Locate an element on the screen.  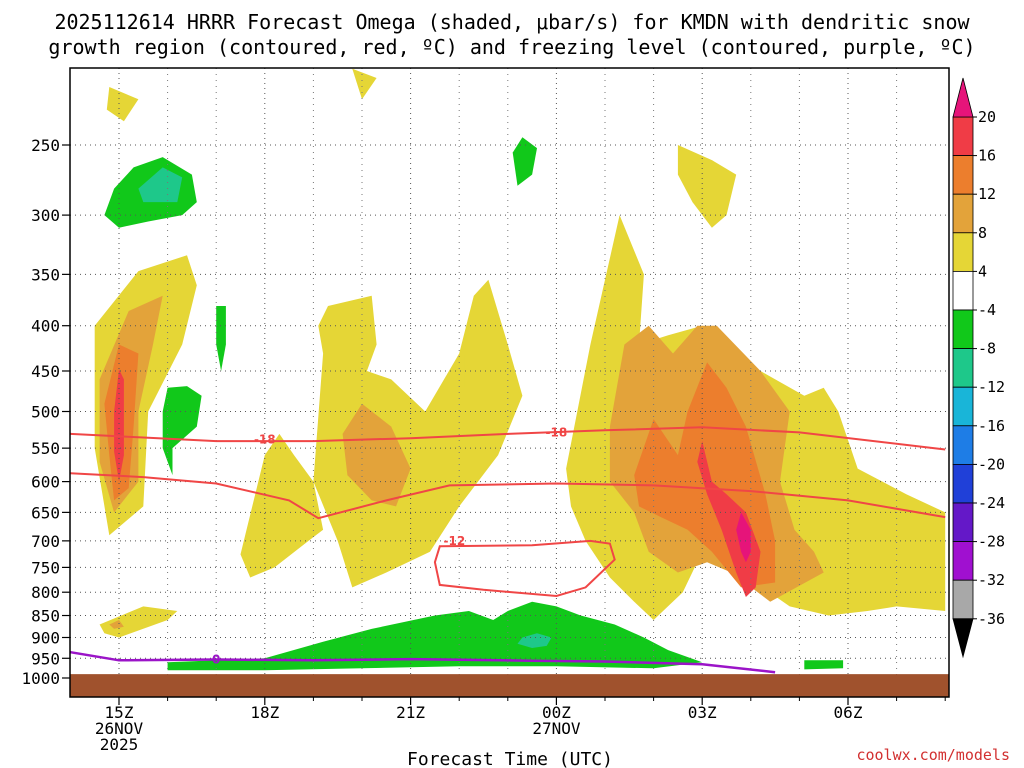
y-tick-label-1000: 1000 is located at coordinates (40, 678).